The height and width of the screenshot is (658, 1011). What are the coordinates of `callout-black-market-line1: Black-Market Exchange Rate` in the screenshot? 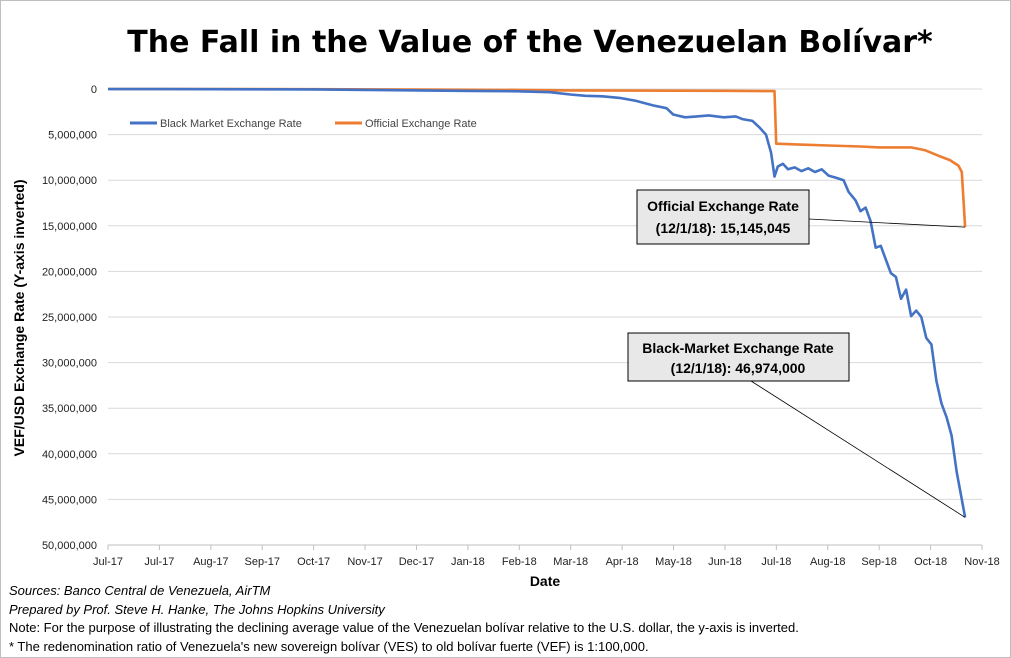 It's located at (738, 348).